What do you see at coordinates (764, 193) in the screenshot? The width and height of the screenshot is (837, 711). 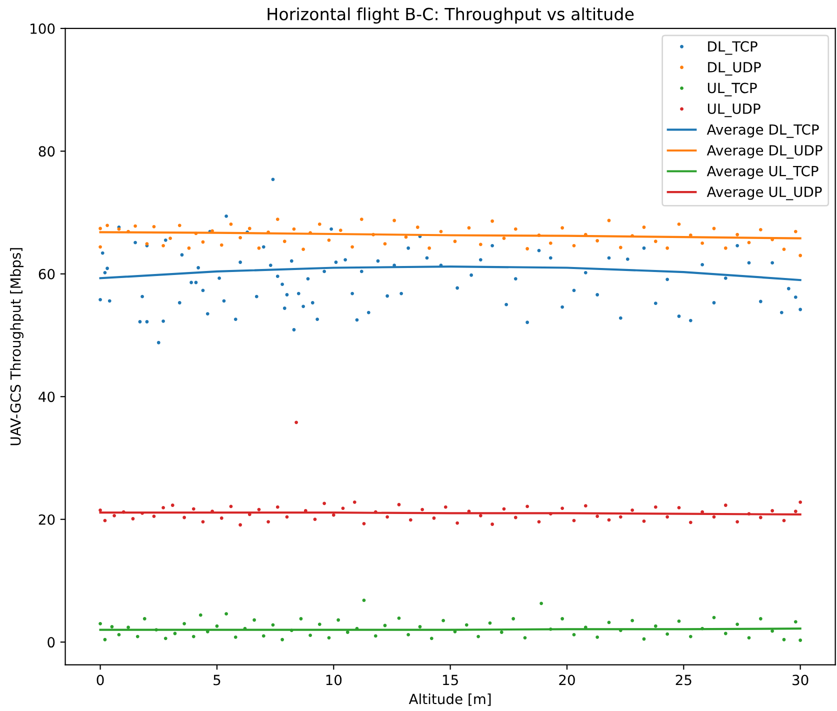 I see `legend-label: Average UL_UDP` at bounding box center [764, 193].